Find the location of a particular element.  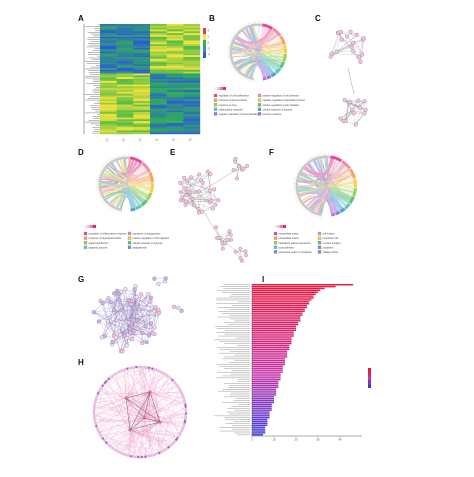

panel-label-e: E is located at coordinates (173, 152).